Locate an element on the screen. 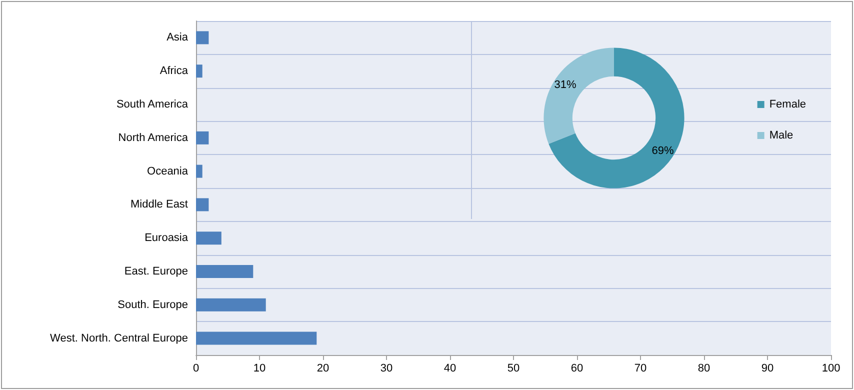  x-tick-label: 40 is located at coordinates (450, 368).